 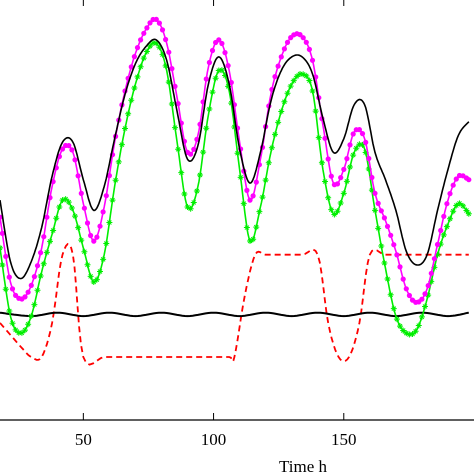 I want to click on series-4-line, so click(x=234, y=314).